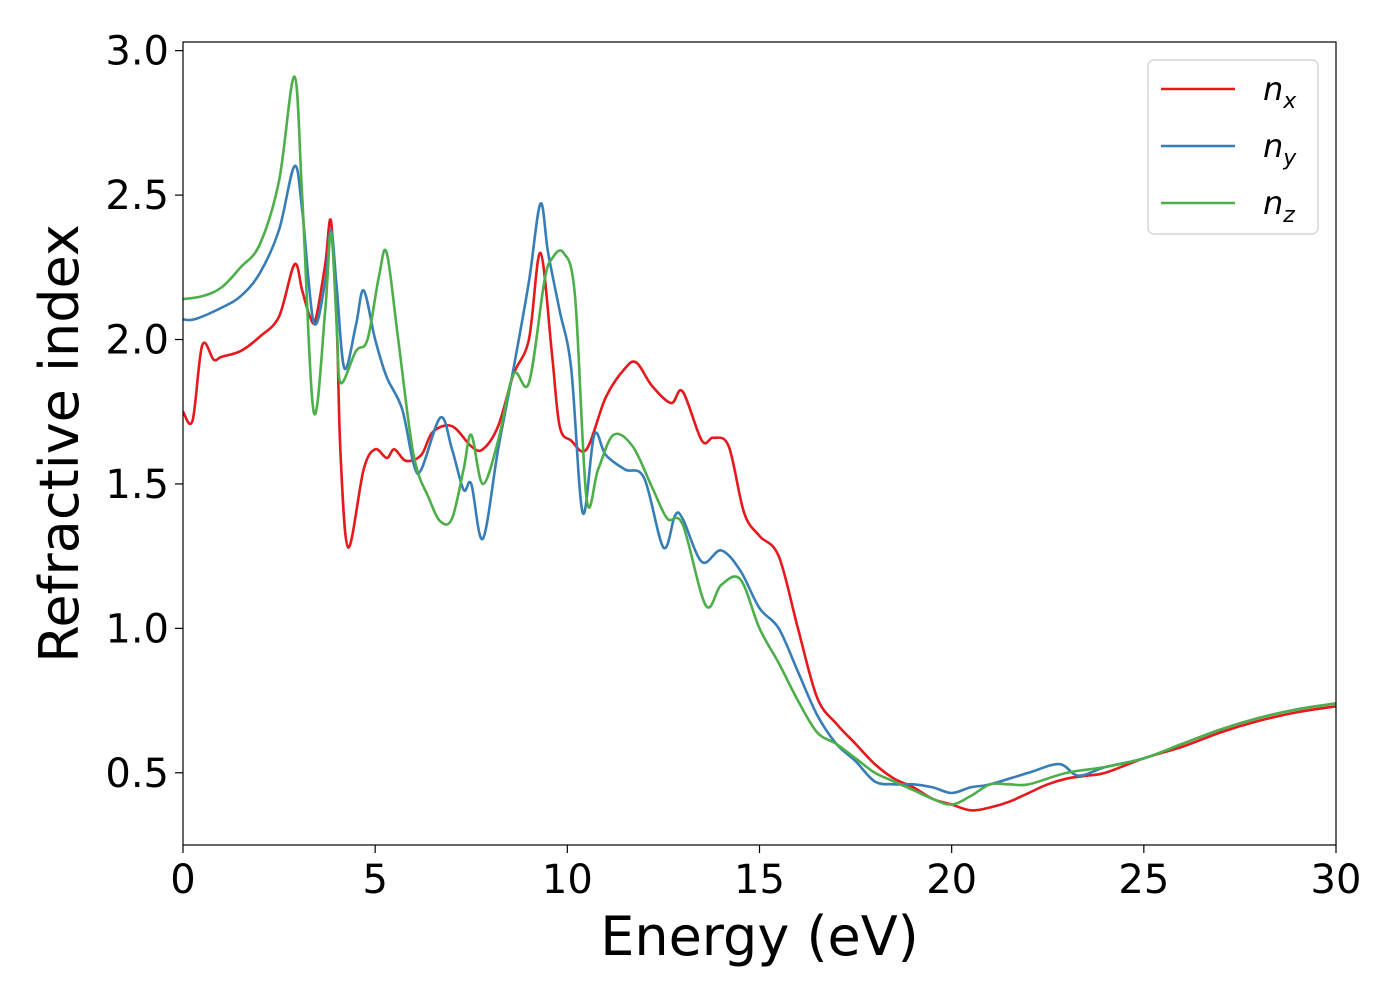 The width and height of the screenshot is (1400, 1000). Describe the element at coordinates (759, 936) in the screenshot. I see `x-axis-title: Energy (eV)` at that location.